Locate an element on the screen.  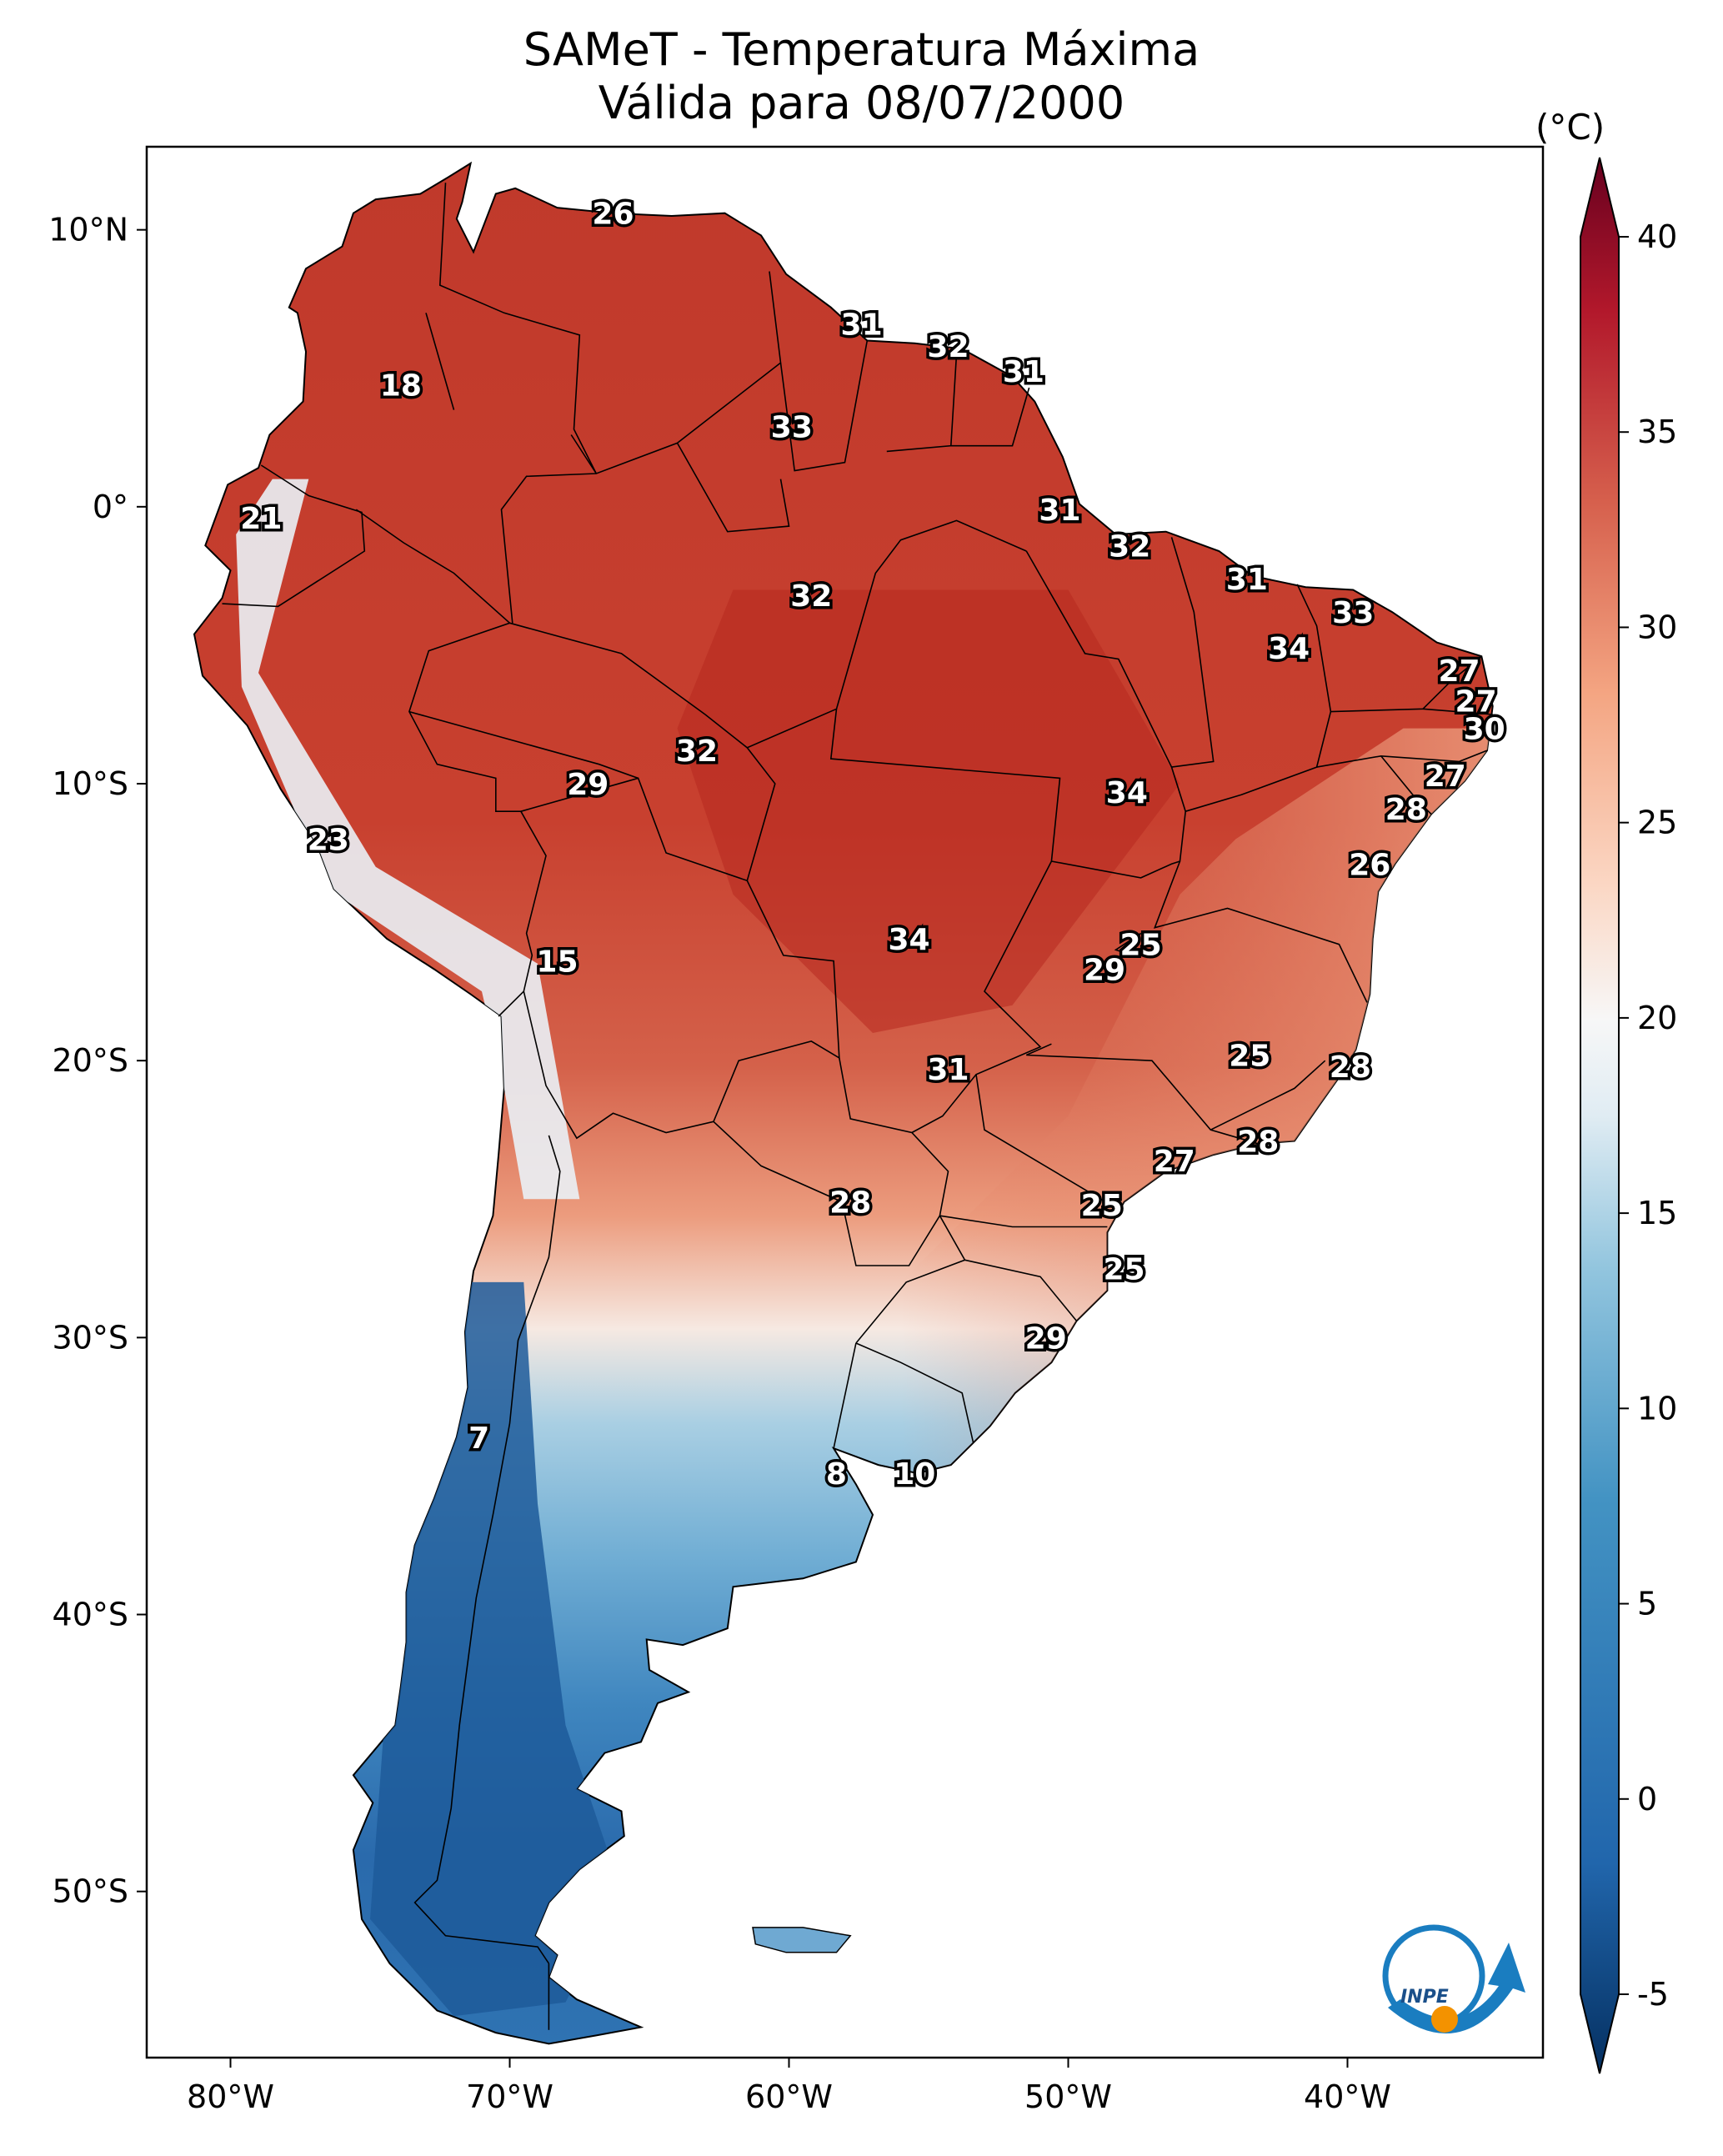
colorbar-unit: (°C) is located at coordinates (1570, 128).